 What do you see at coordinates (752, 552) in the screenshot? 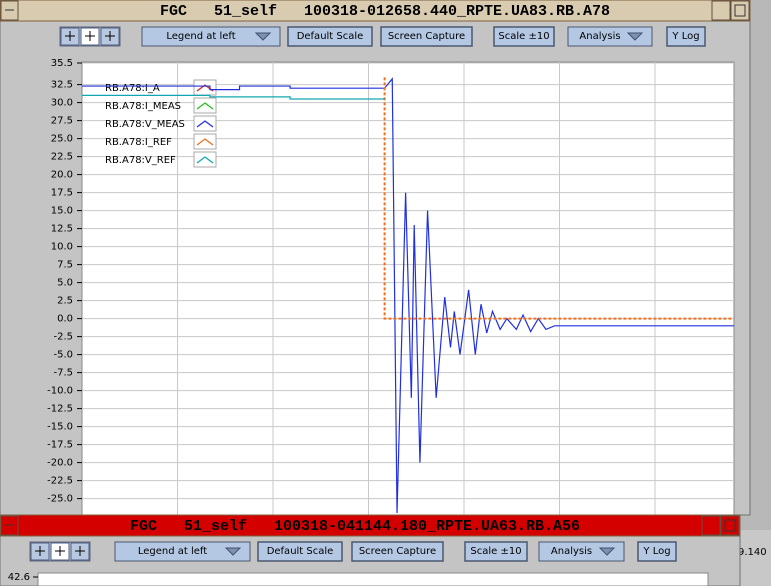
I see `back-window-text: 9.140` at bounding box center [752, 552].